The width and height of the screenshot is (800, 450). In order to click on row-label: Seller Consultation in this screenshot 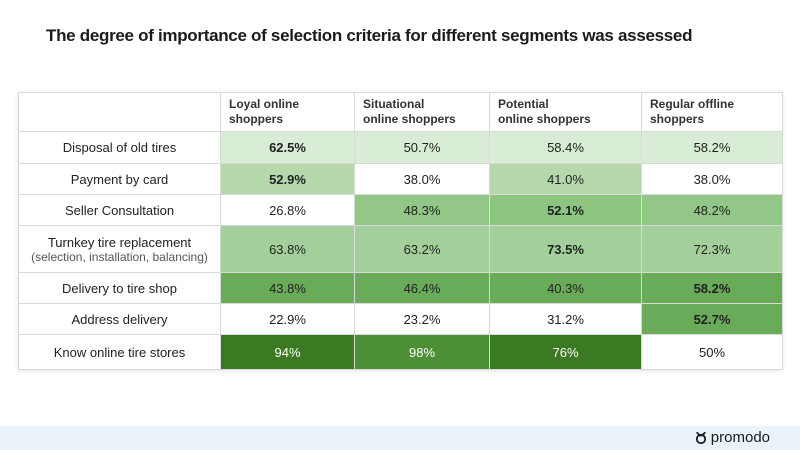, I will do `click(119, 210)`.